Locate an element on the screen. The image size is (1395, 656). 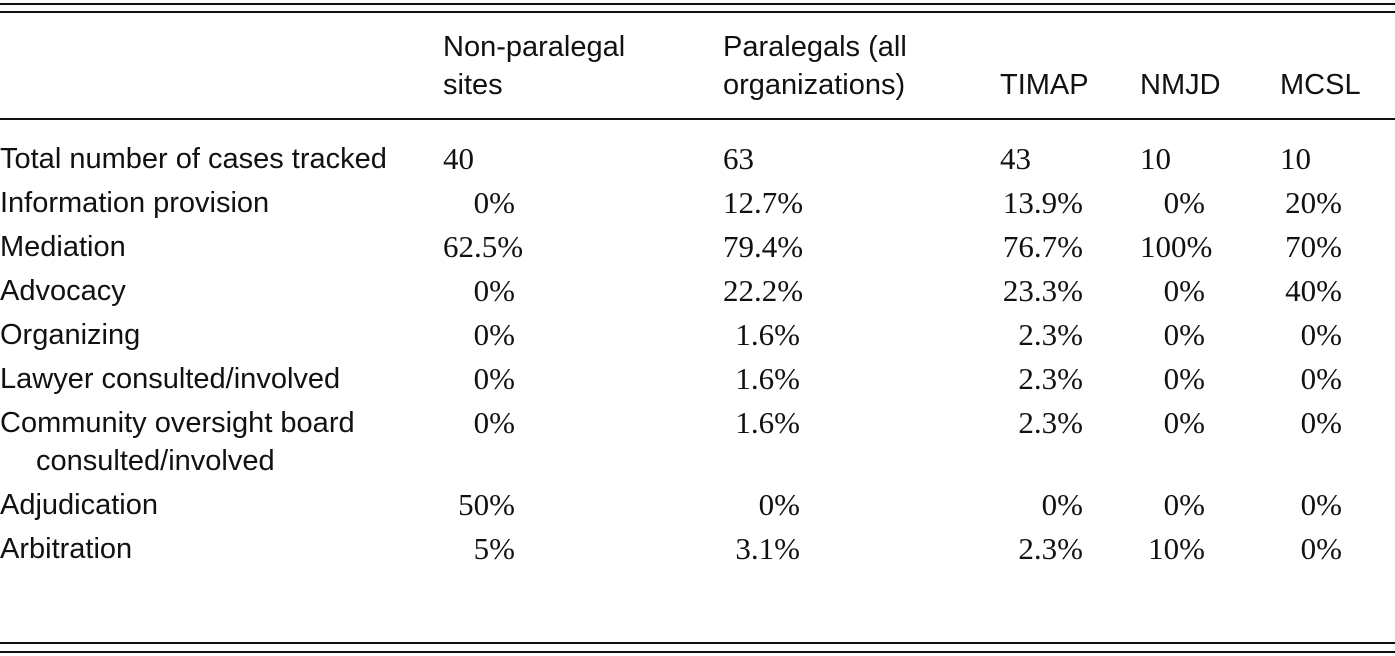
value-cell: 79.4% is located at coordinates (763, 246).